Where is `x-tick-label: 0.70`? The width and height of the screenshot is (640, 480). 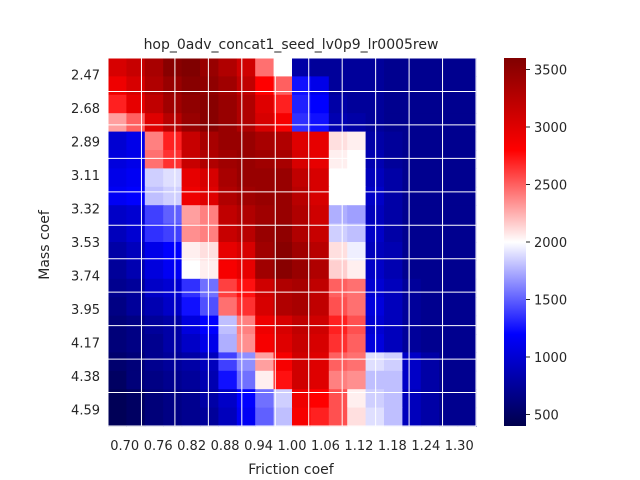
x-tick-label: 0.70 is located at coordinates (124, 446).